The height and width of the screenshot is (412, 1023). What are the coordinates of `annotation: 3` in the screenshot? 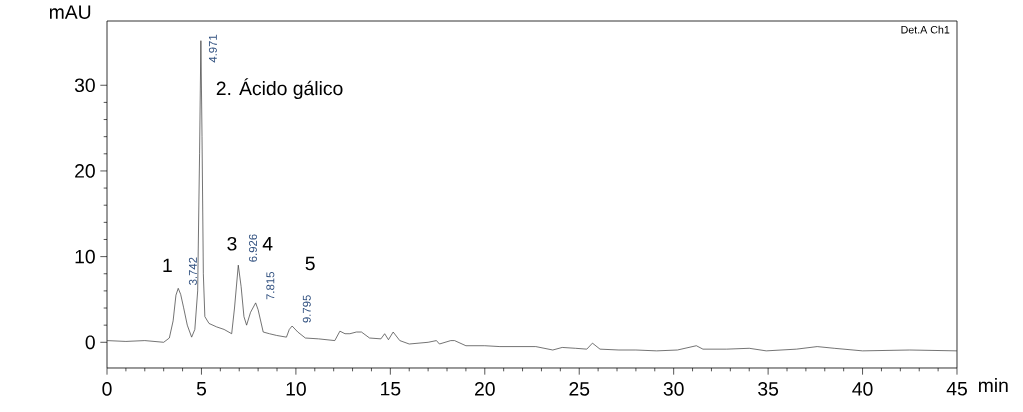 It's located at (232, 243).